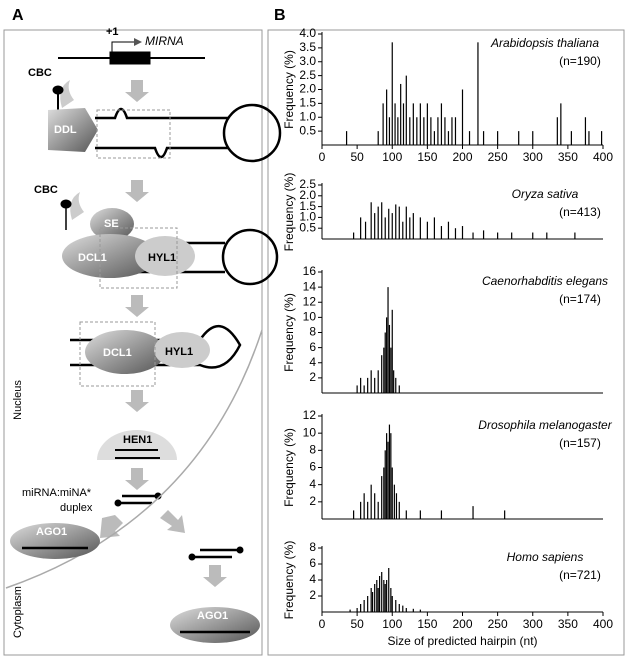 This screenshot has height=665, width=628. What do you see at coordinates (18, 612) in the screenshot?
I see `label: Cytoplasm` at bounding box center [18, 612].